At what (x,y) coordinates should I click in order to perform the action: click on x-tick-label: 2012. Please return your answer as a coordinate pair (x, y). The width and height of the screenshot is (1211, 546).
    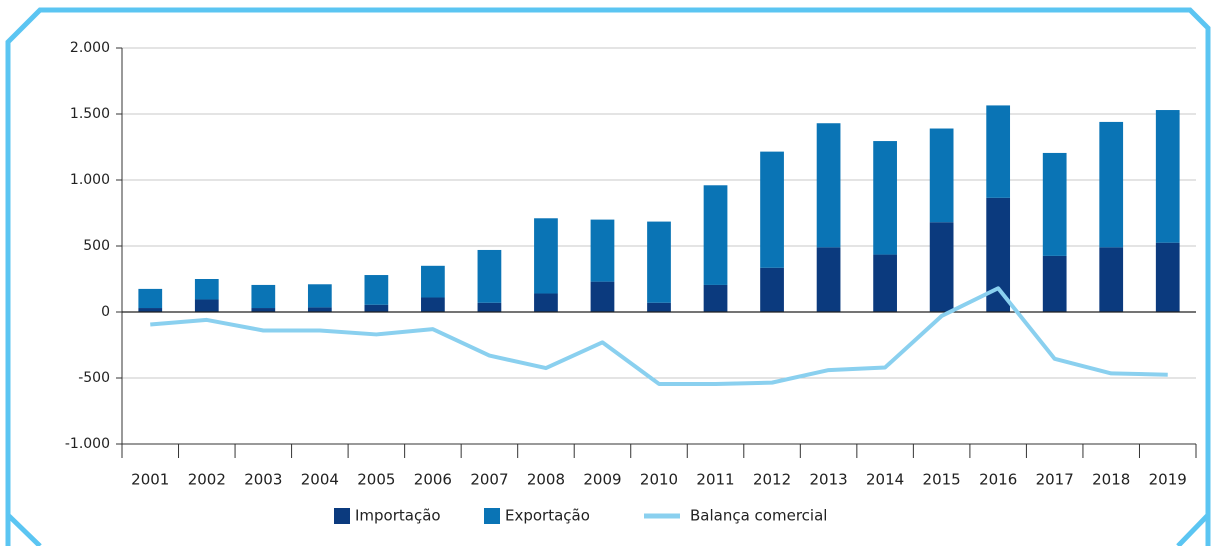
    Looking at the image, I should click on (772, 480).